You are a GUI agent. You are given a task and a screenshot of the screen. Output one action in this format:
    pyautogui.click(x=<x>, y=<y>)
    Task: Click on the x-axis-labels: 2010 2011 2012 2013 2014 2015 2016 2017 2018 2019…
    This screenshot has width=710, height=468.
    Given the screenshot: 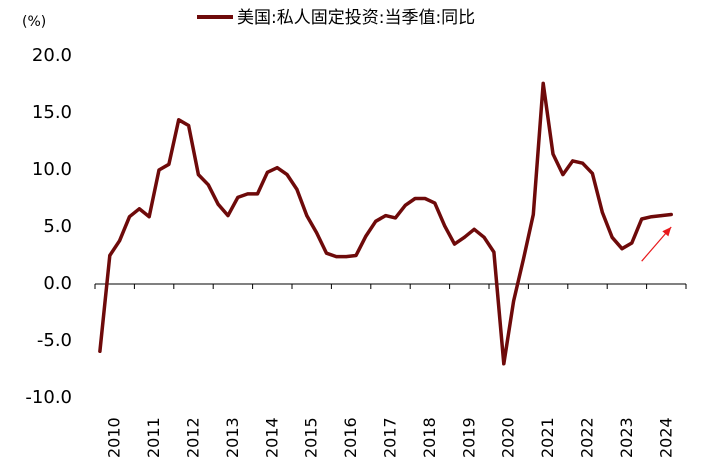 What is the action you would take?
    pyautogui.click(x=390, y=437)
    